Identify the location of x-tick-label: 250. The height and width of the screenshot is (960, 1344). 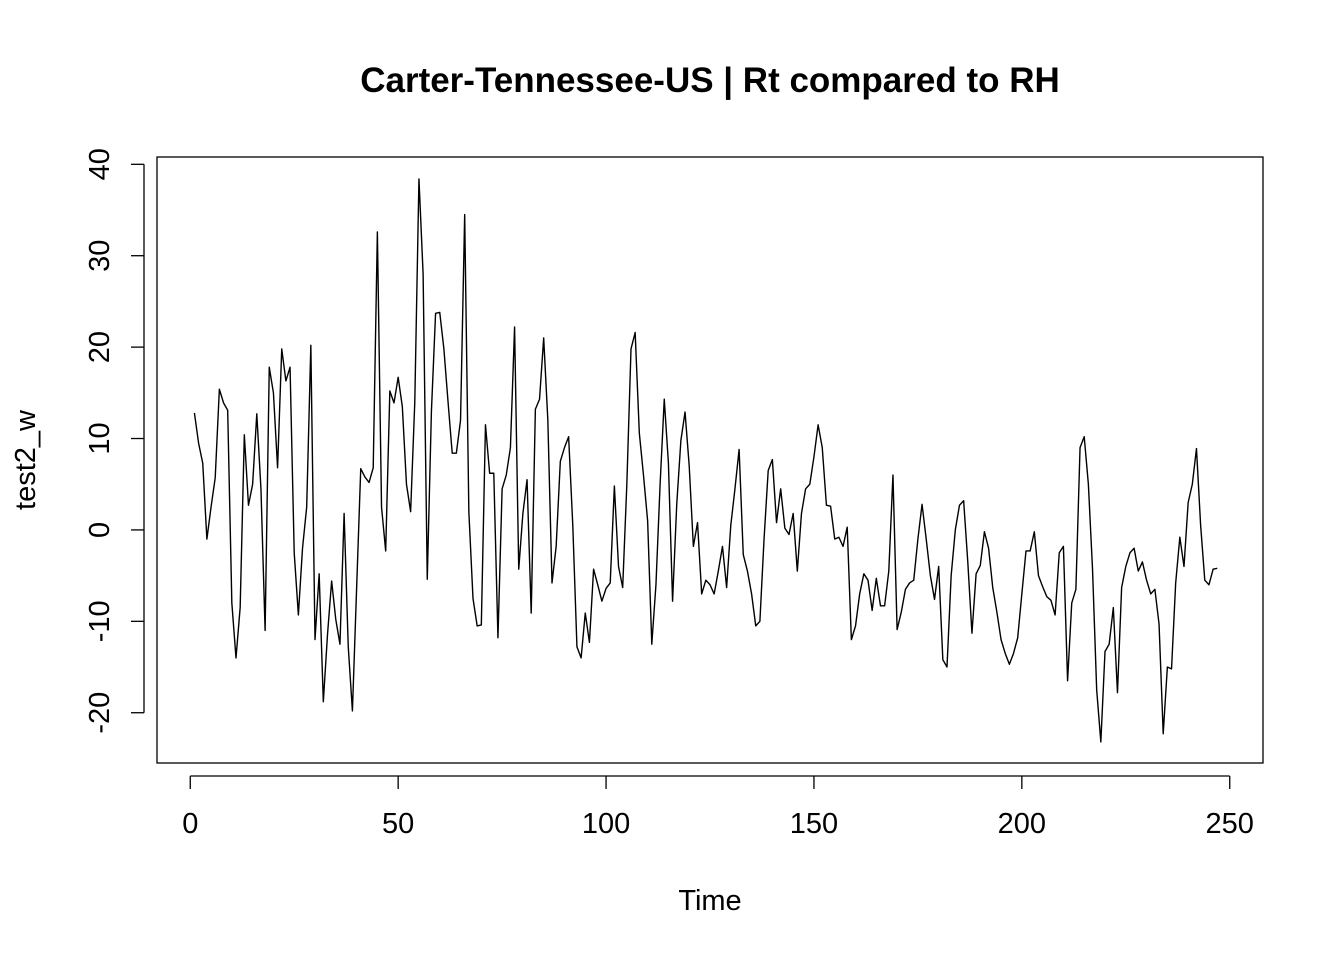
(1230, 824).